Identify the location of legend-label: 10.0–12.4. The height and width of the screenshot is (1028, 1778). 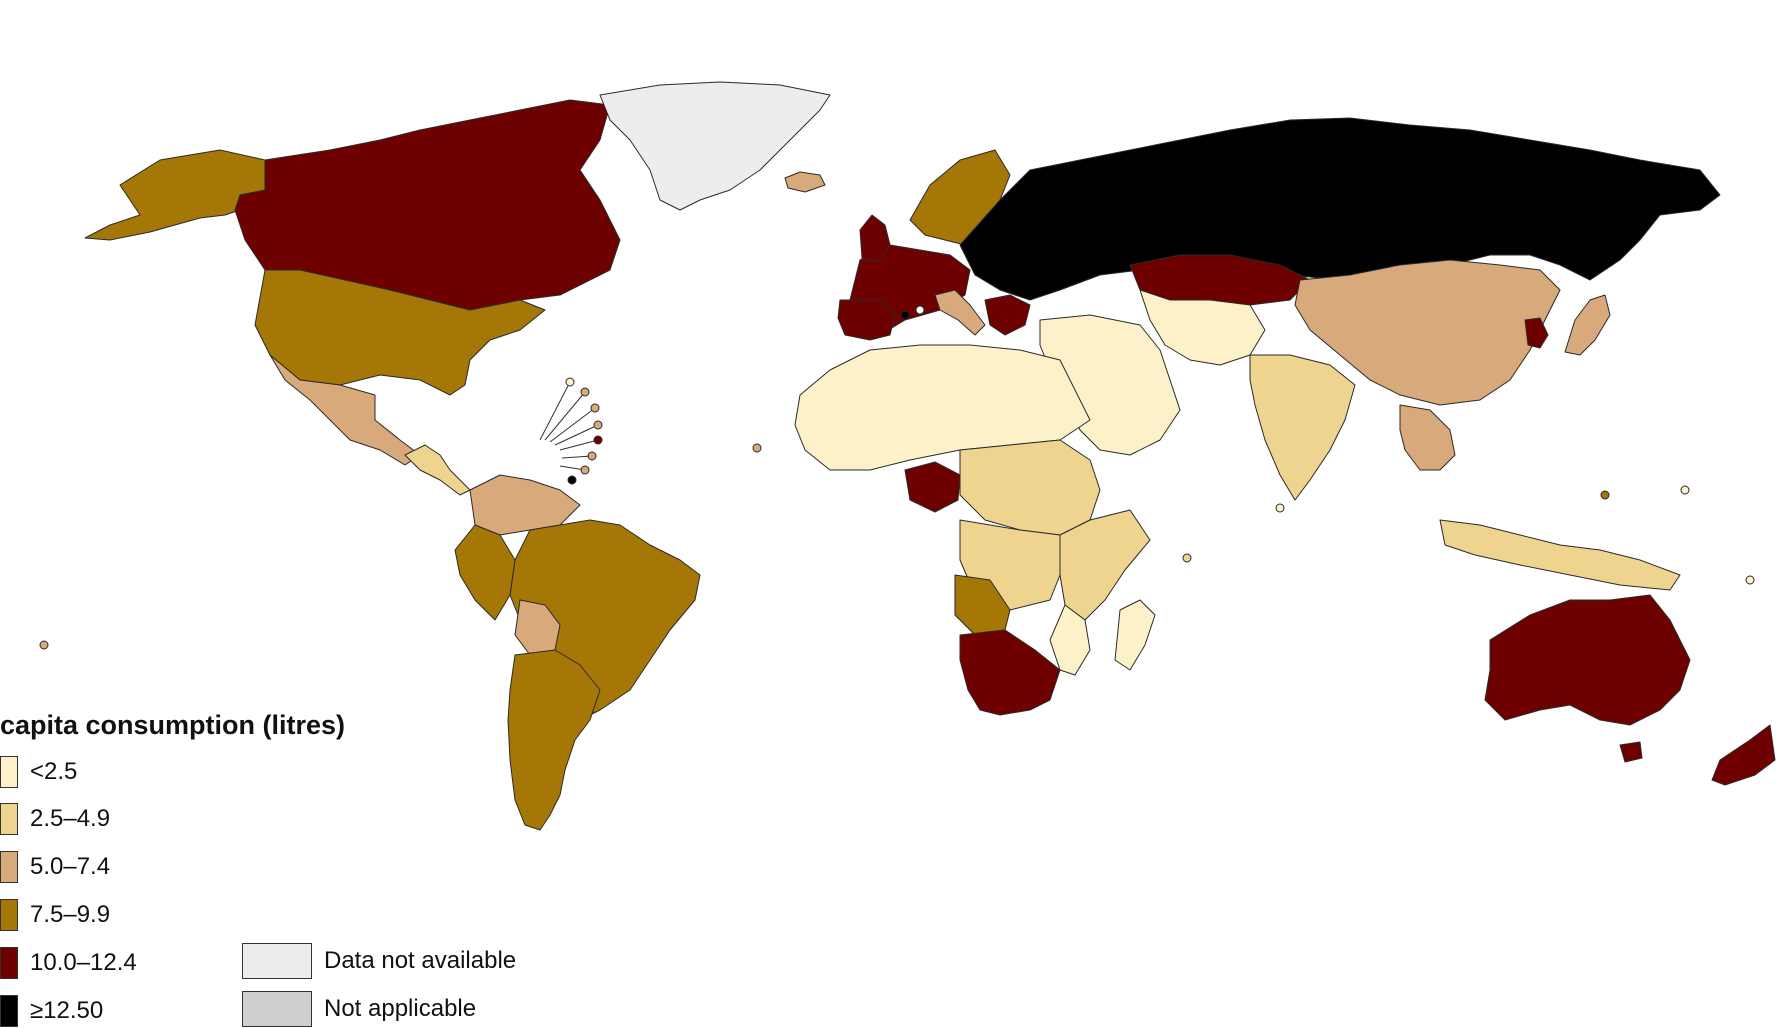
(83, 962).